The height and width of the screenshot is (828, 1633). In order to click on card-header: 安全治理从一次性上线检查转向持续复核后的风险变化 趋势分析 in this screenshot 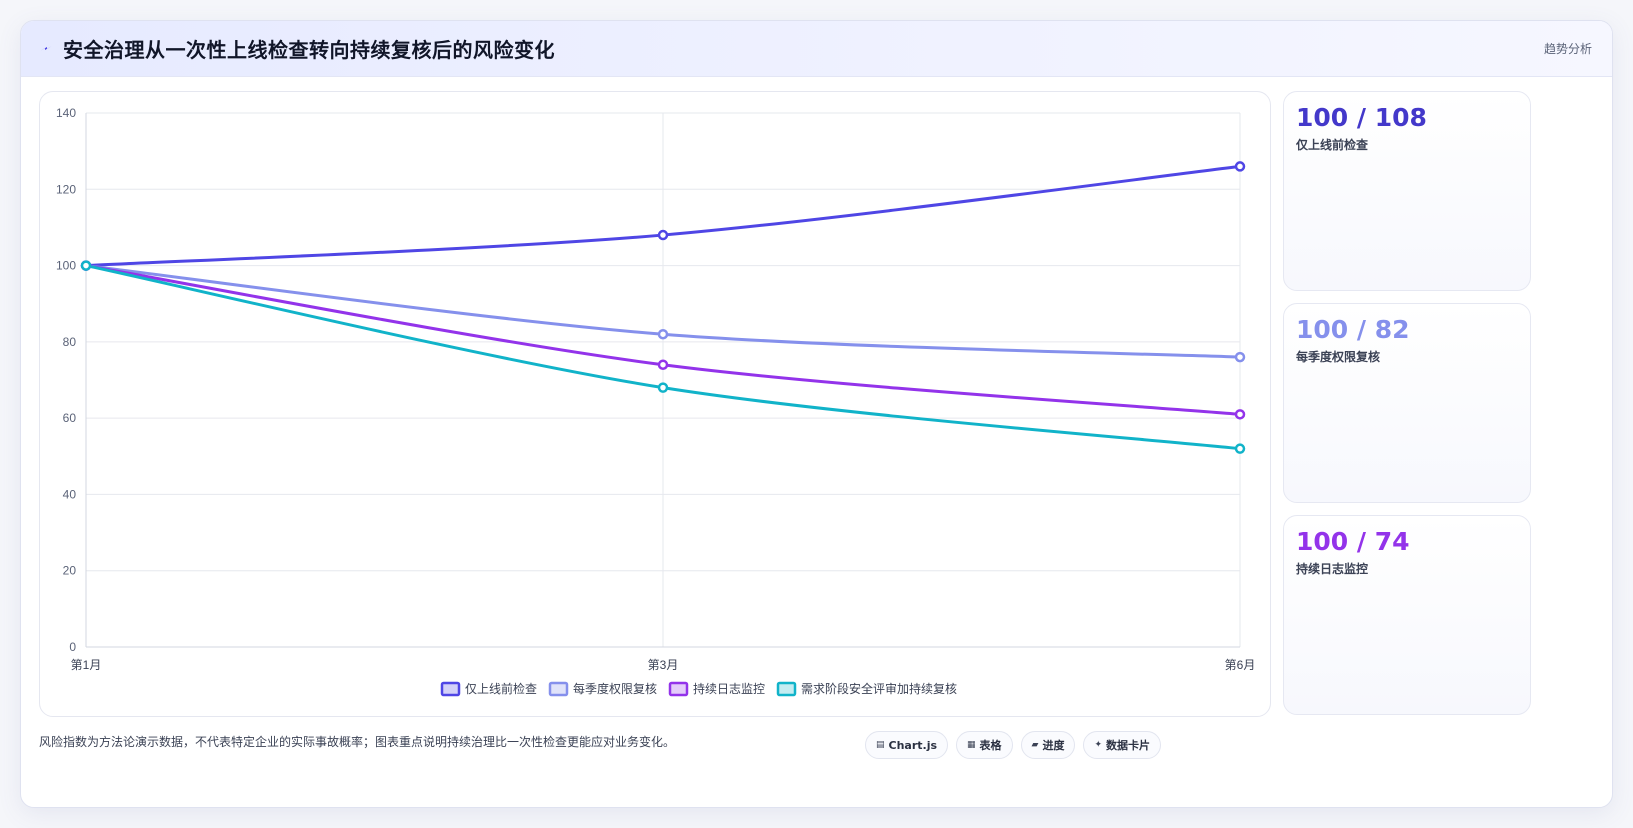, I will do `click(816, 49)`.